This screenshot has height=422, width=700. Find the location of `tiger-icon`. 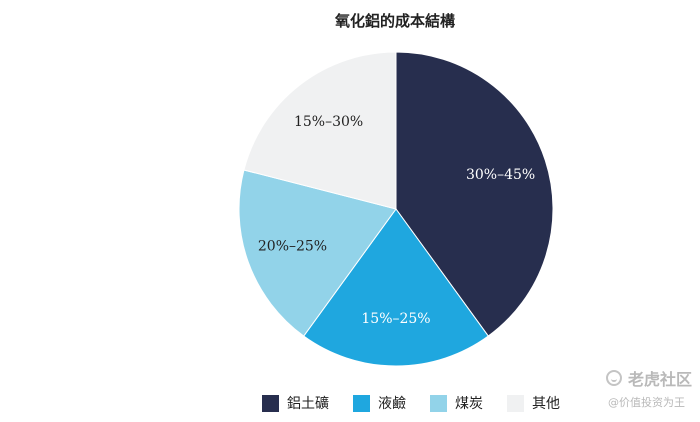

tiger-icon is located at coordinates (613, 378).